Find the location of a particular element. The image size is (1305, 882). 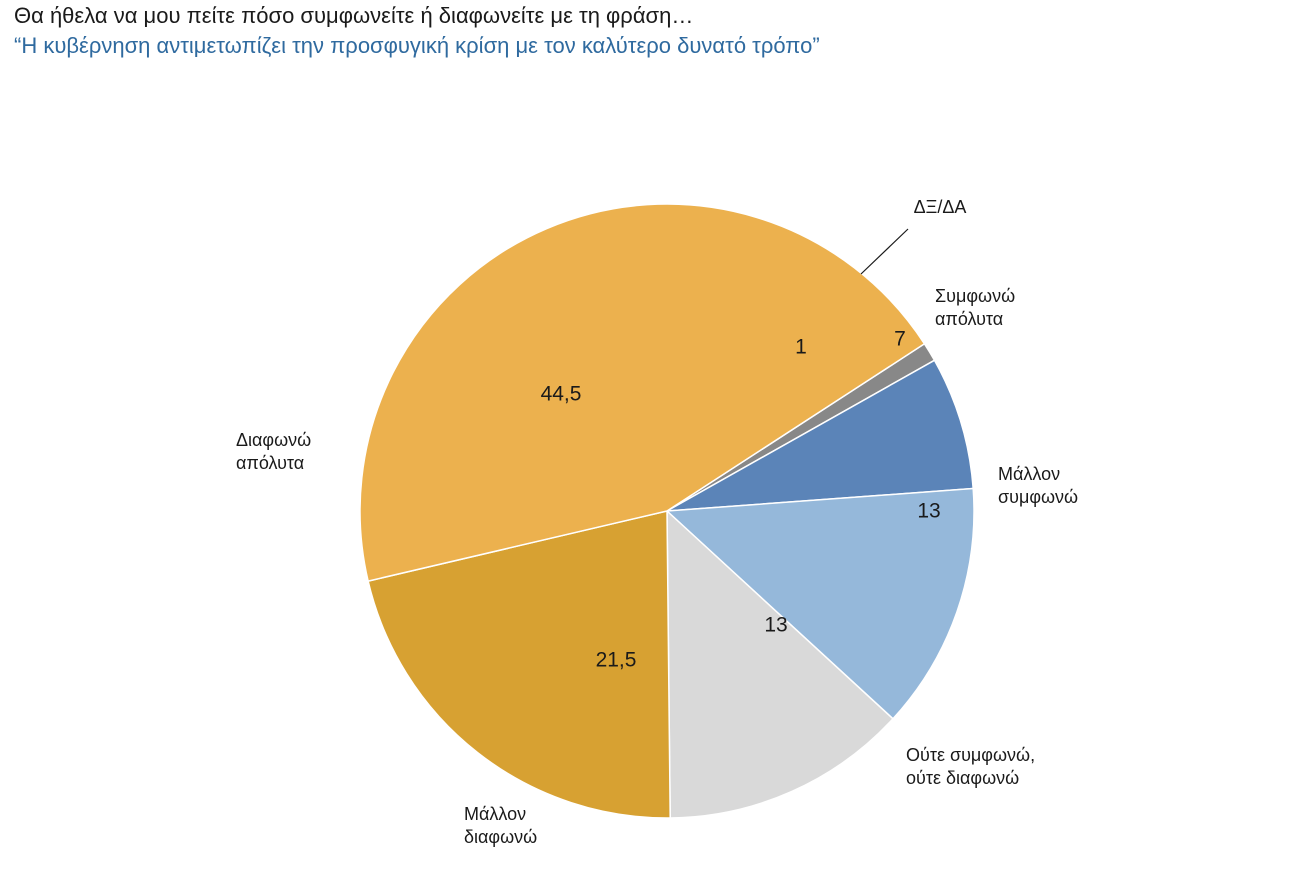

slice-category-label: Διαφωνώ απόλυτα is located at coordinates (273, 451).